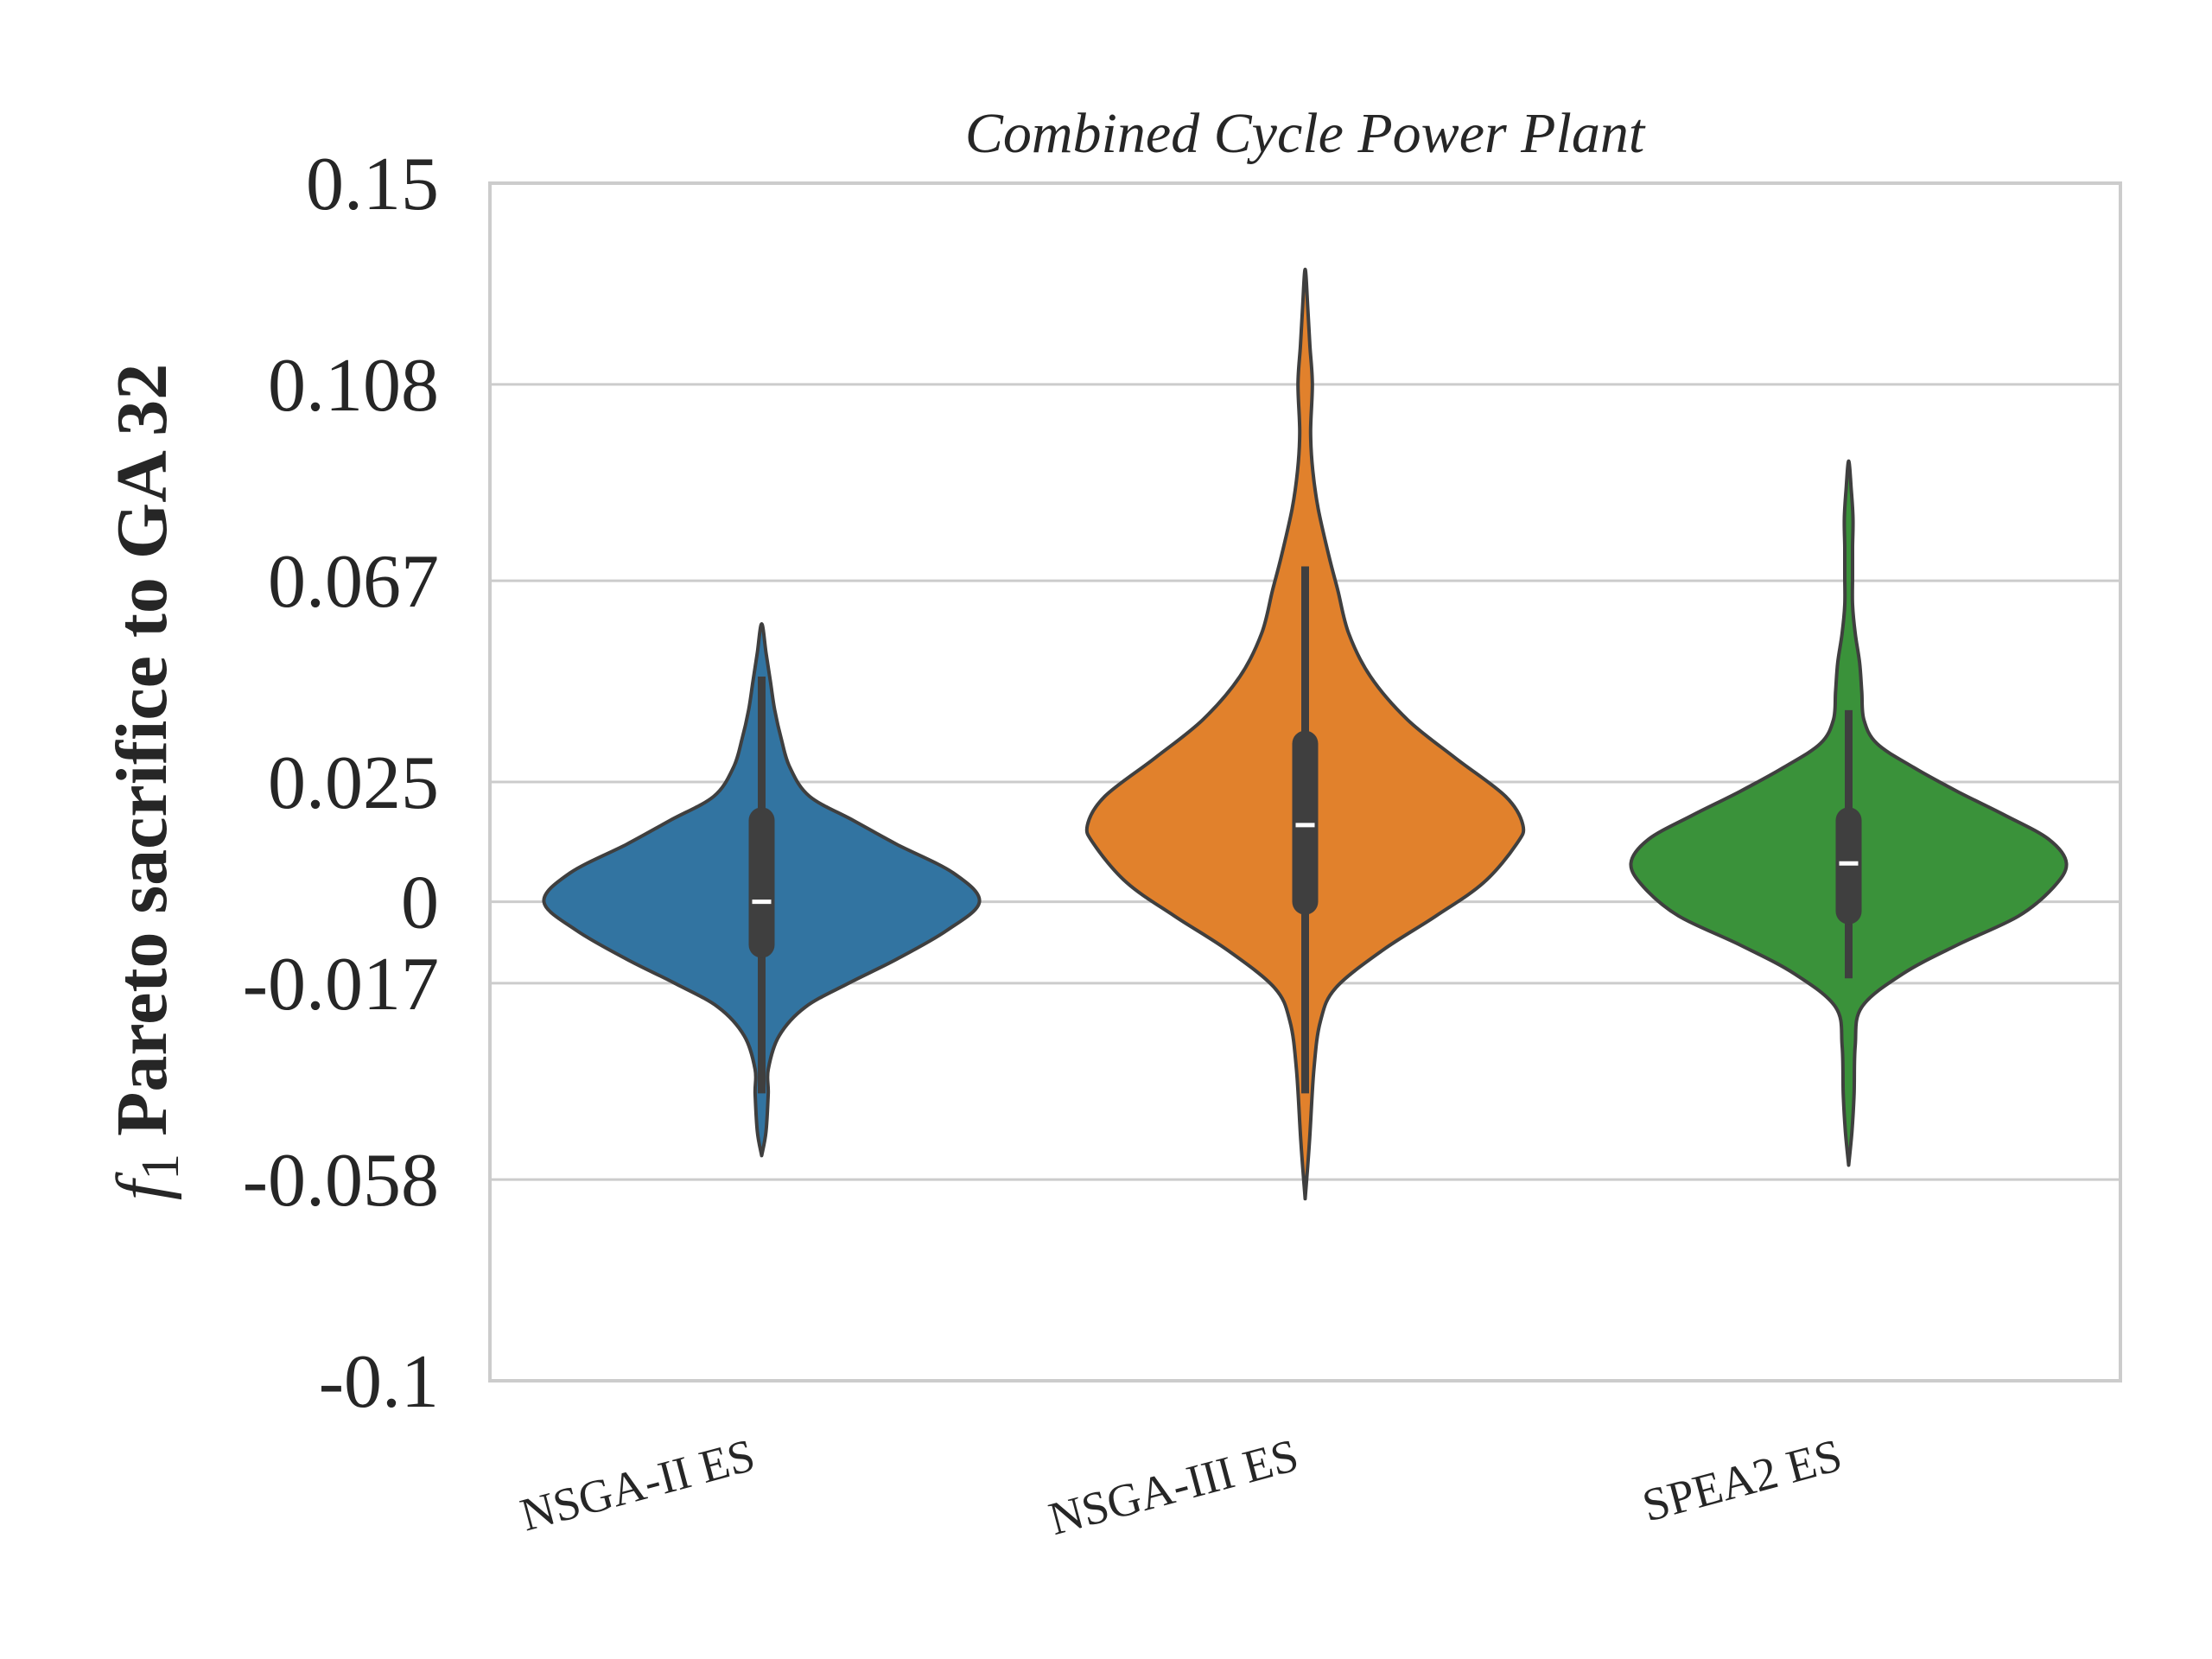 This screenshot has height=1659, width=2212. What do you see at coordinates (379, 1382) in the screenshot?
I see `y-tick-label: -0.1` at bounding box center [379, 1382].